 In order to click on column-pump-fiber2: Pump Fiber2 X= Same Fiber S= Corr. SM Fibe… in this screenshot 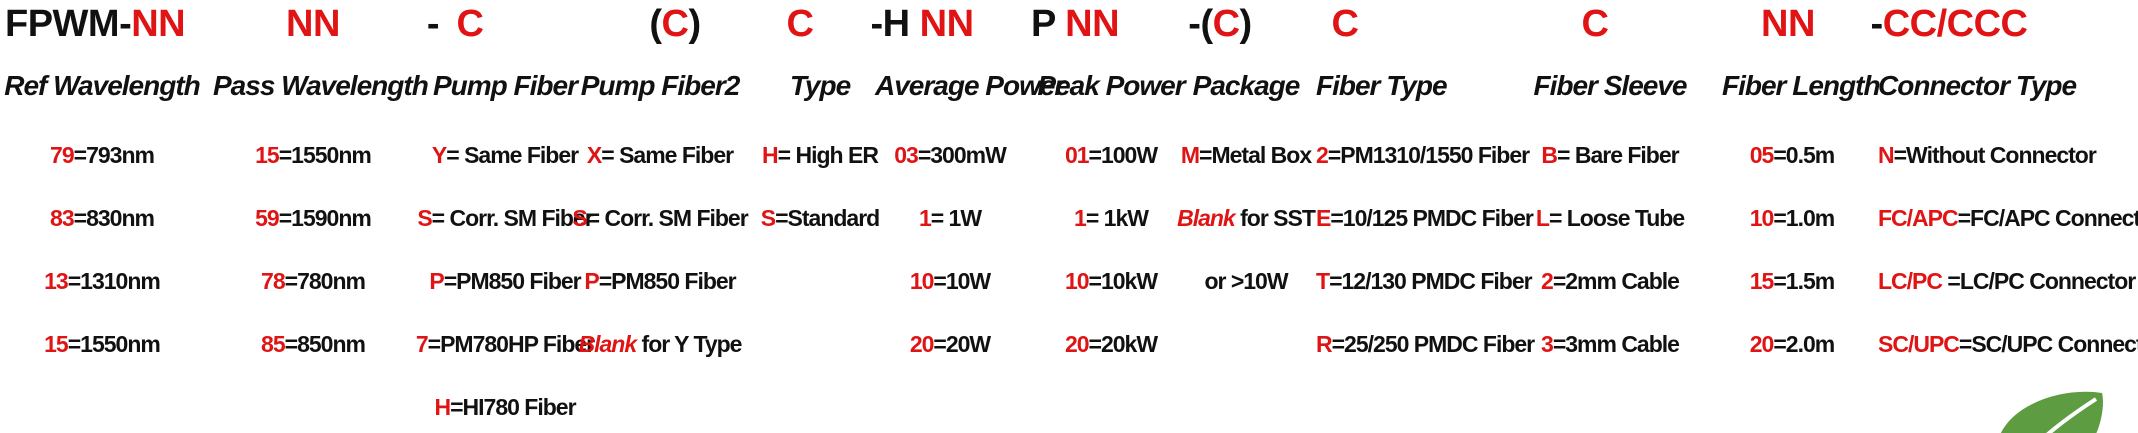, I will do `click(660, 218)`.